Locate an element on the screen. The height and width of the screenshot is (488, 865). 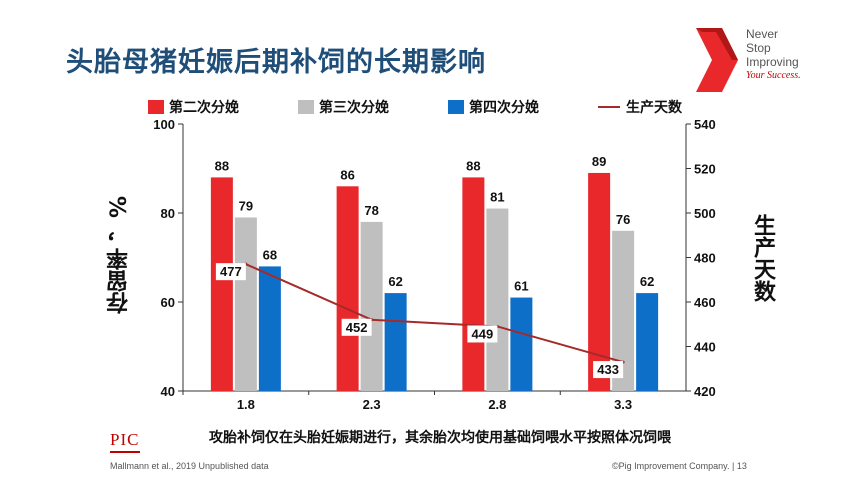
copyright-note: ©Pig Improvement Company. | 13 is located at coordinates (679, 466).